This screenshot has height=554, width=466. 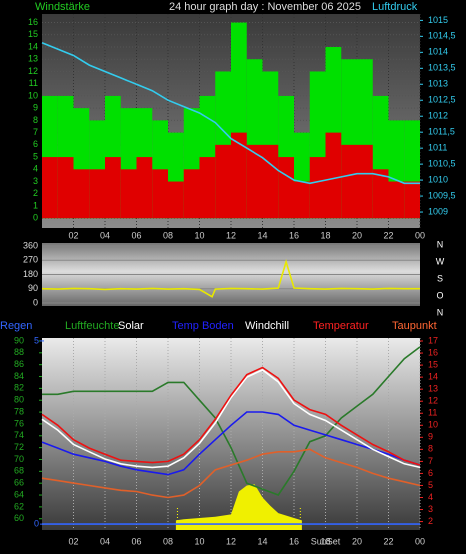 I want to click on y2-tick-label: 2, so click(x=430, y=521).